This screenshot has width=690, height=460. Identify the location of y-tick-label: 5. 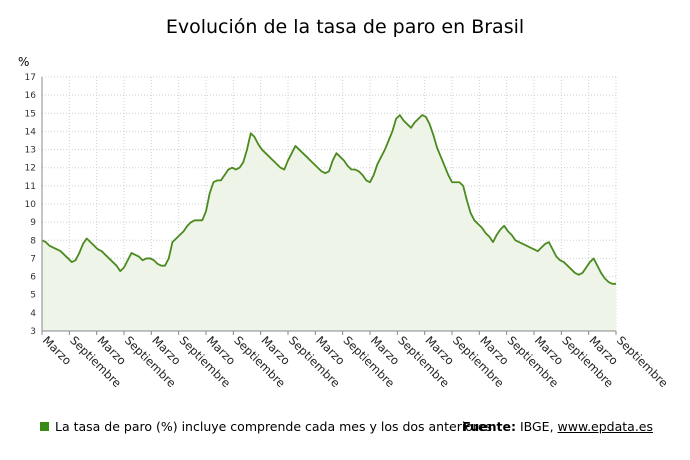
(33, 296).